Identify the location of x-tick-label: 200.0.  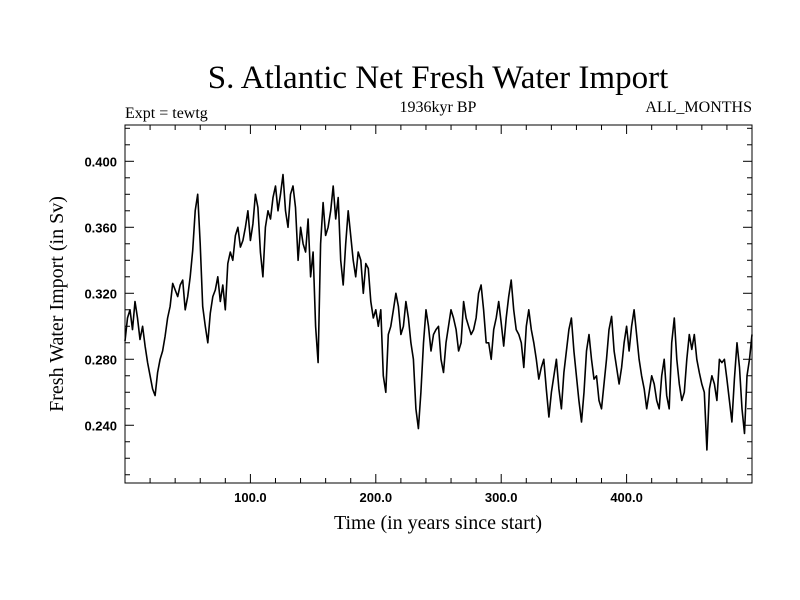
(376, 497).